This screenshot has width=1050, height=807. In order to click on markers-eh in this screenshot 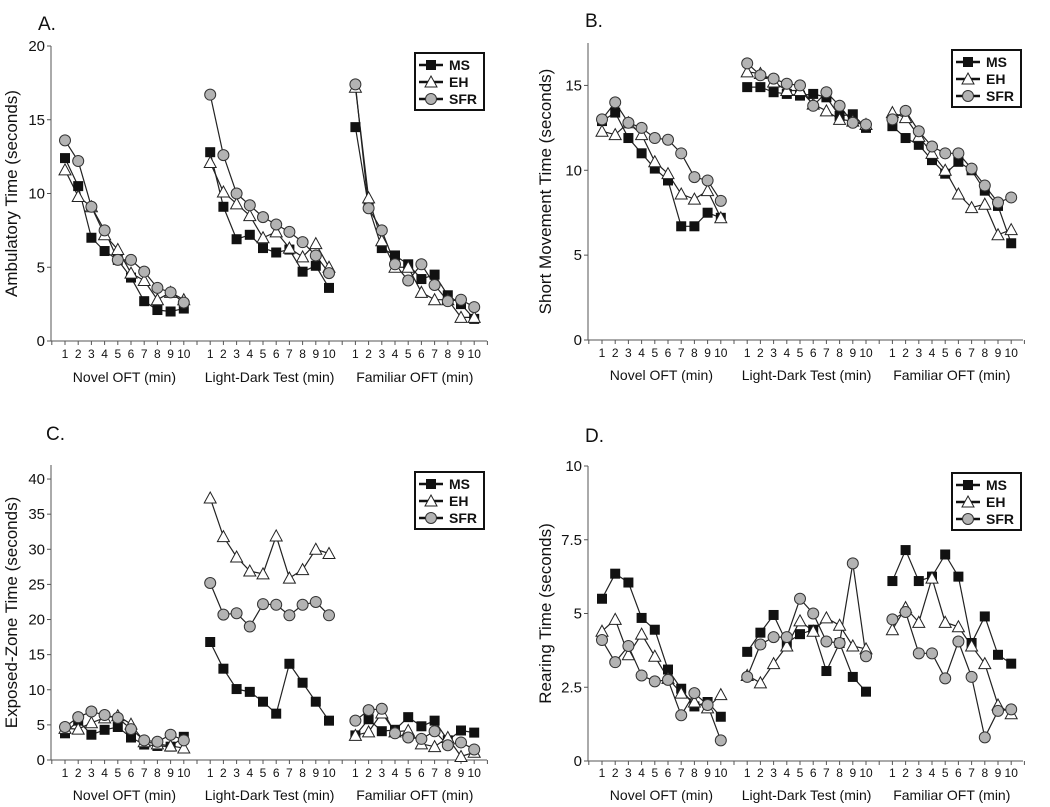, I will do `click(807, 152)`.